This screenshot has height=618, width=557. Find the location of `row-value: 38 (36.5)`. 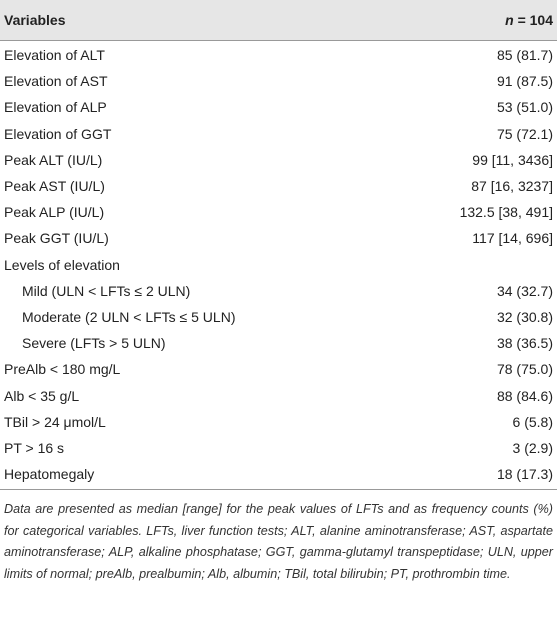

row-value: 38 (36.5) is located at coordinates (524, 343).